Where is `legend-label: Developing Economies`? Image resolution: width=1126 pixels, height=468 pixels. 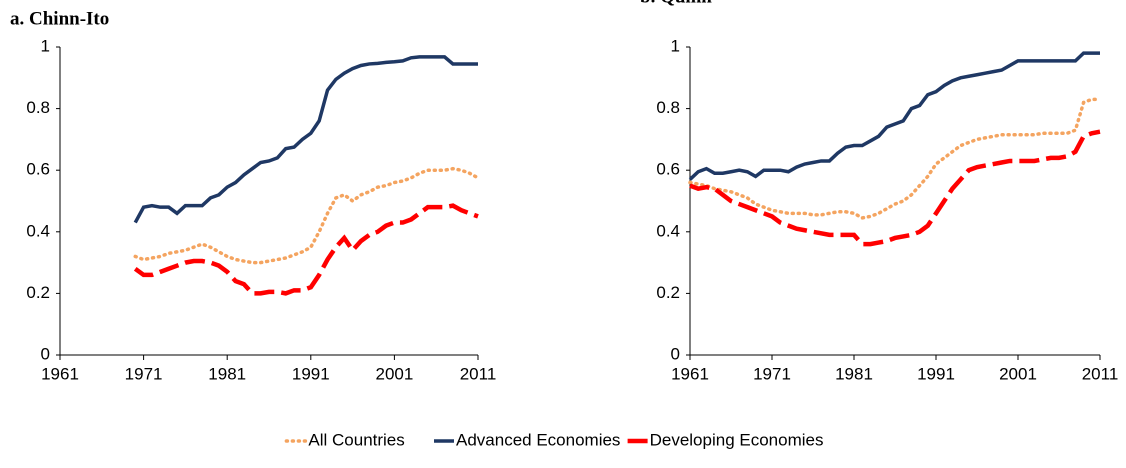
legend-label: Developing Economies is located at coordinates (737, 439).